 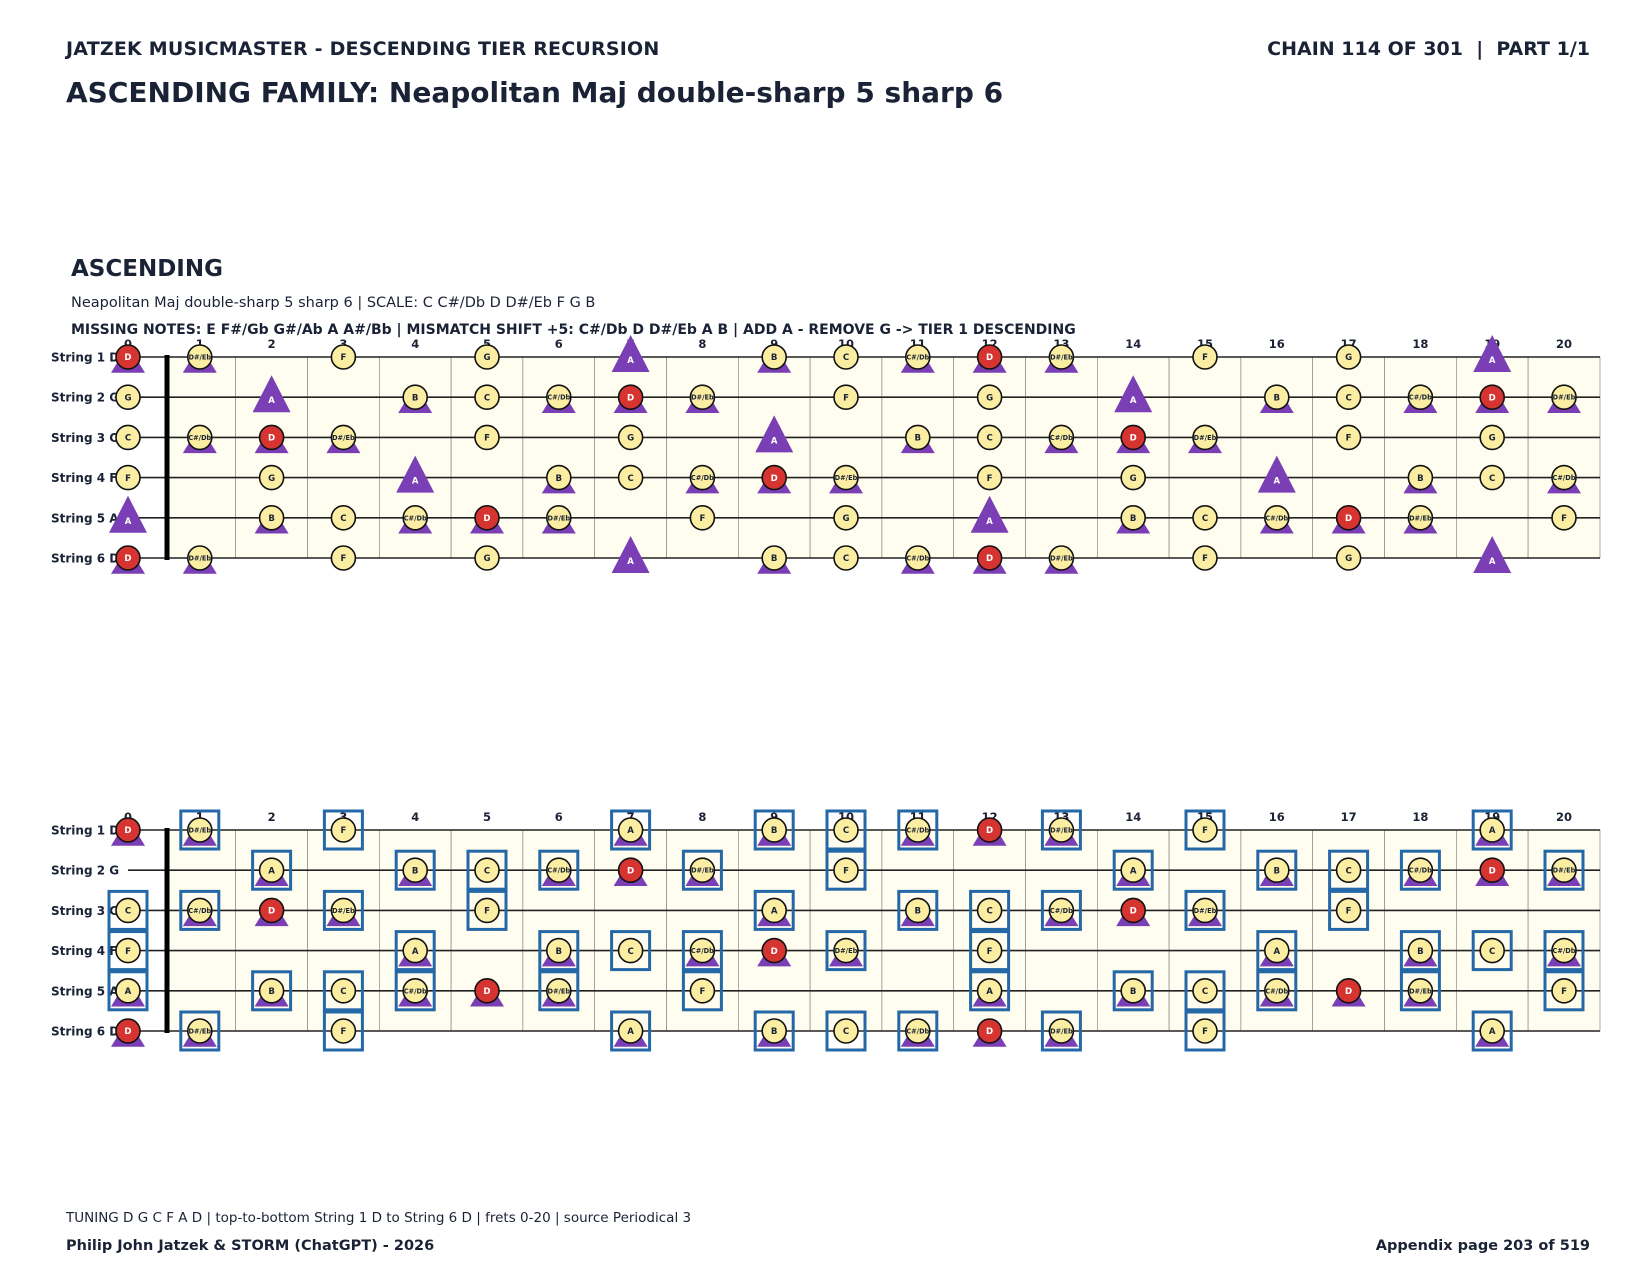 What do you see at coordinates (128, 817) in the screenshot?
I see `fret-number: 0` at bounding box center [128, 817].